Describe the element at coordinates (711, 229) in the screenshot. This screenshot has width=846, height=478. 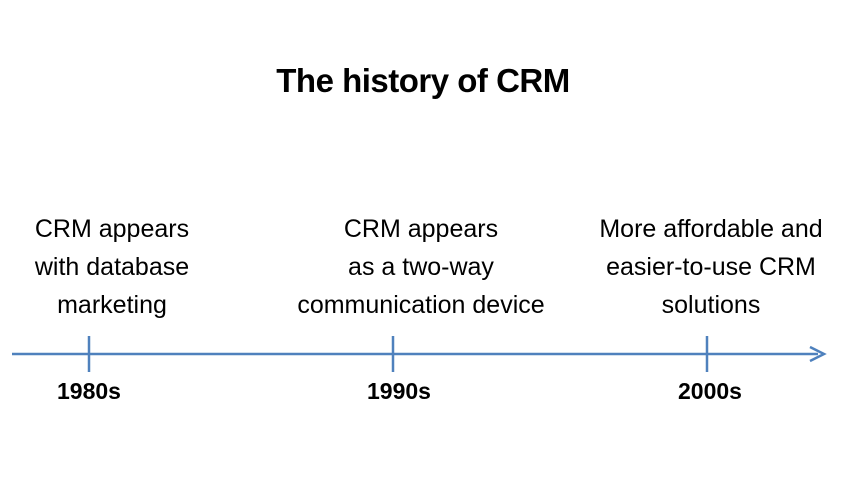
I see `event-line: More affordable and` at that location.